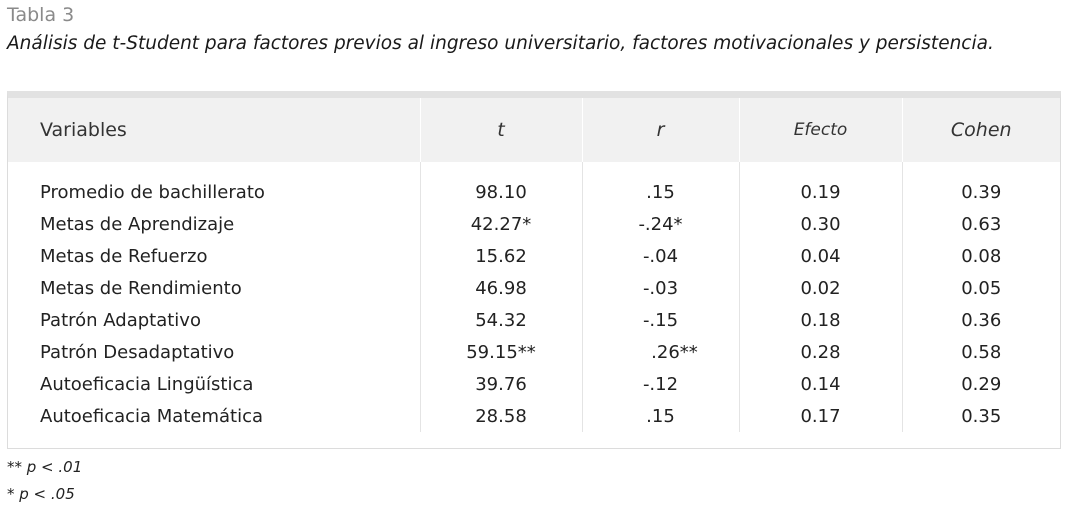 The width and height of the screenshot is (1077, 507). Describe the element at coordinates (214, 130) in the screenshot. I see `header-variables: Variables` at that location.